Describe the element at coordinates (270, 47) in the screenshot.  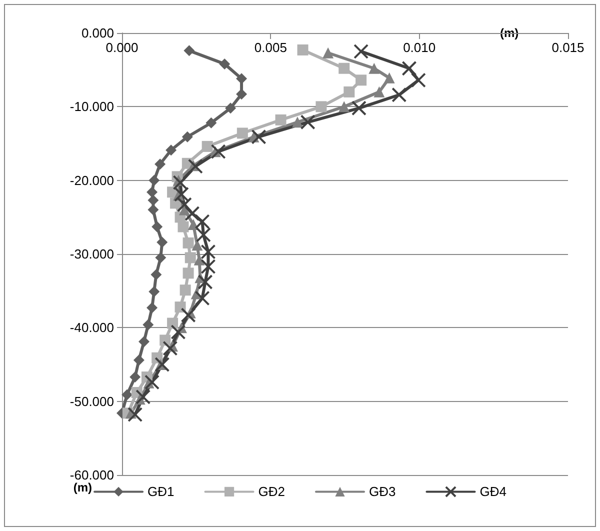
I see `x-tick-label: 0.005` at that location.